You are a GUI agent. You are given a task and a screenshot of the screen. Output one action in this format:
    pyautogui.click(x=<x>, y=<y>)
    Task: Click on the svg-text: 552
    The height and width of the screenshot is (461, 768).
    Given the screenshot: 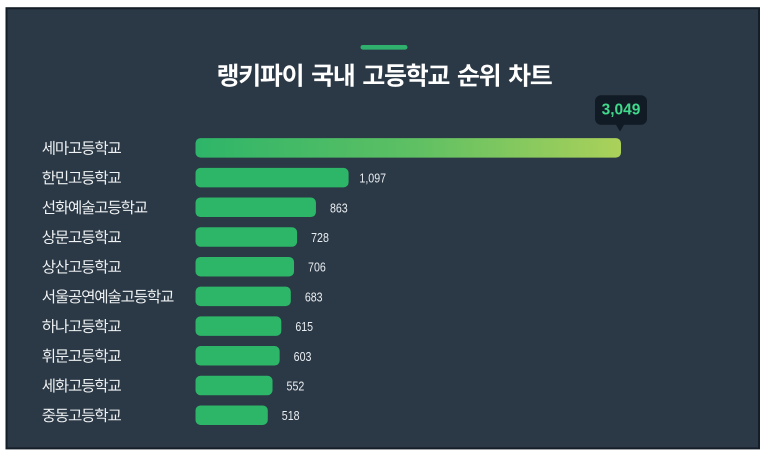 What is the action you would take?
    pyautogui.click(x=296, y=385)
    